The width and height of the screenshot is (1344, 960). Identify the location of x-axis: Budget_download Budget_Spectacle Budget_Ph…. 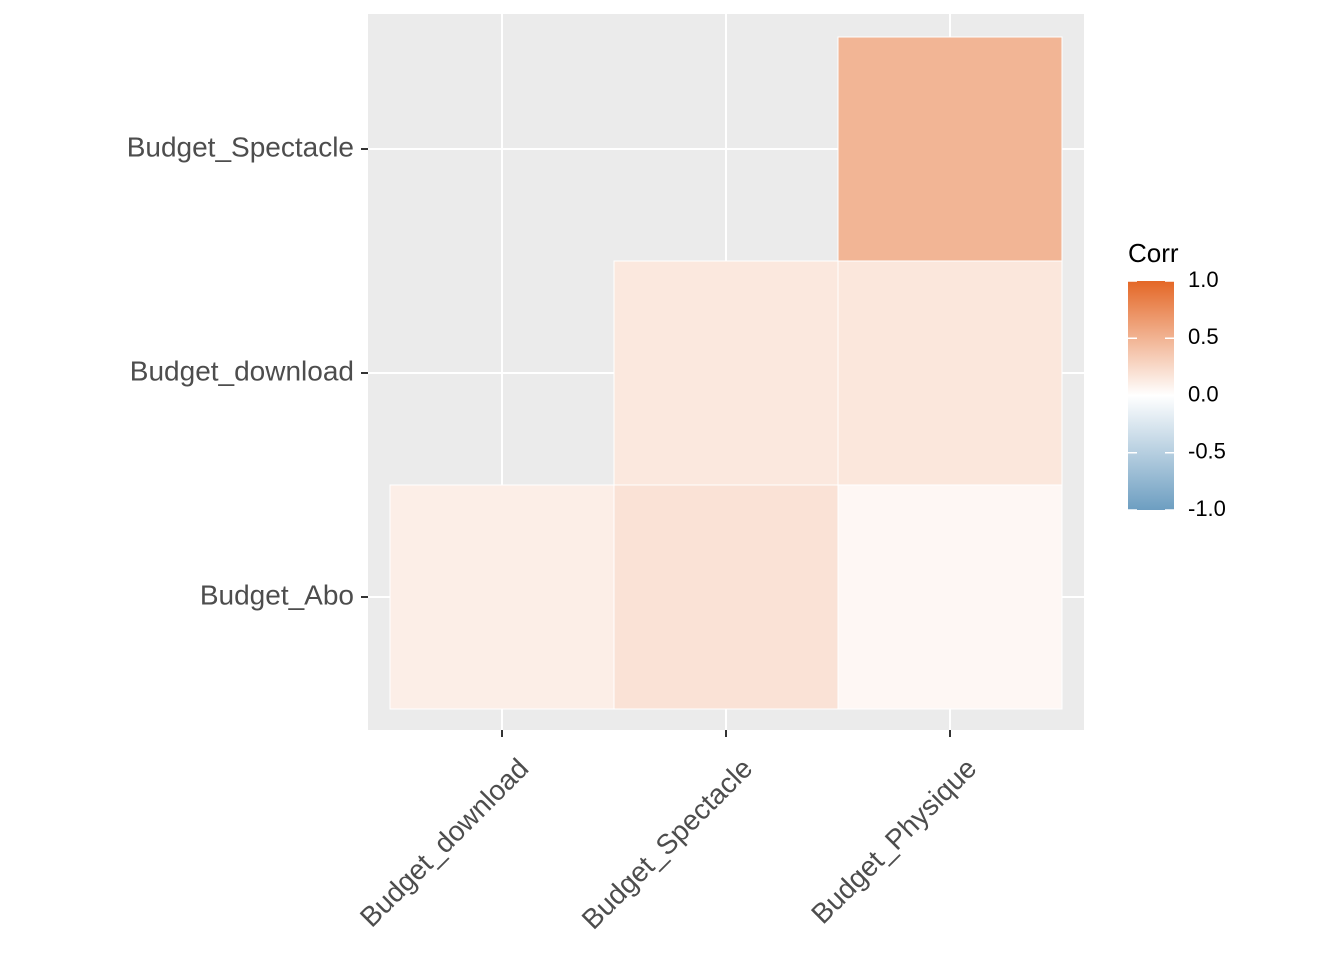
(668, 832).